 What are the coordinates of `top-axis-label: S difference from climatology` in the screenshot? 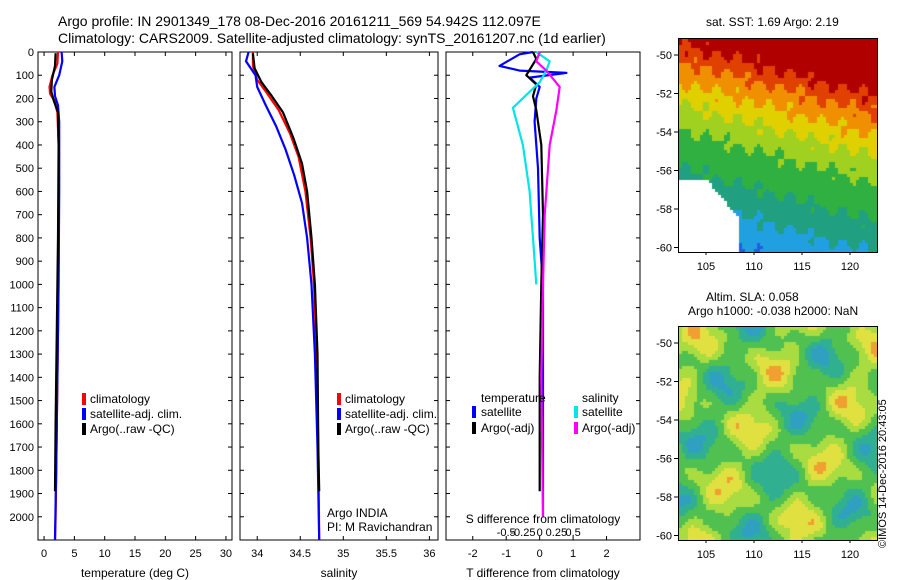 It's located at (543, 519).